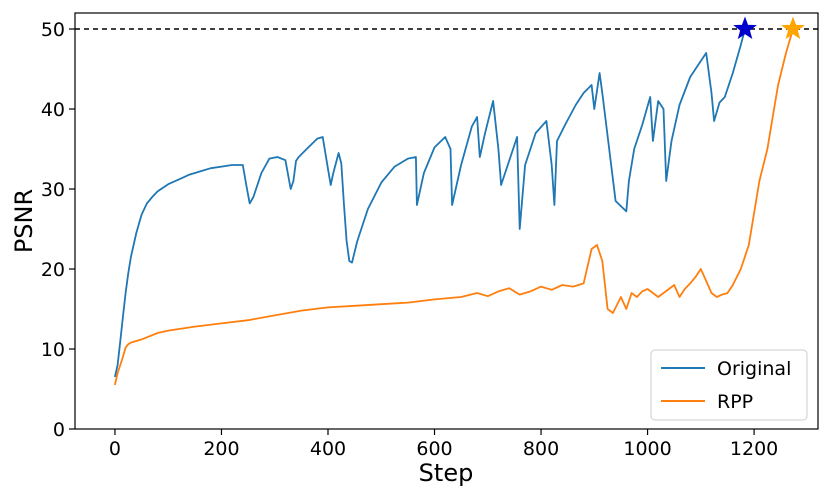 The image size is (830, 498). What do you see at coordinates (115, 449) in the screenshot?
I see `x-tick-label: 0` at bounding box center [115, 449].